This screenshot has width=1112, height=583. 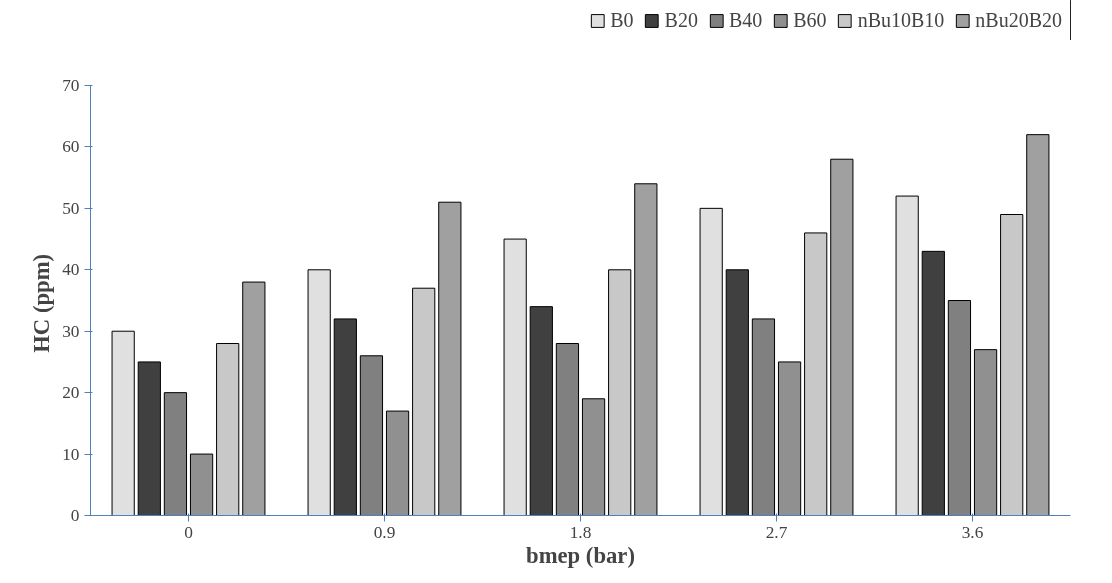 What do you see at coordinates (901, 20) in the screenshot?
I see `legend-label: nBu10B10` at bounding box center [901, 20].